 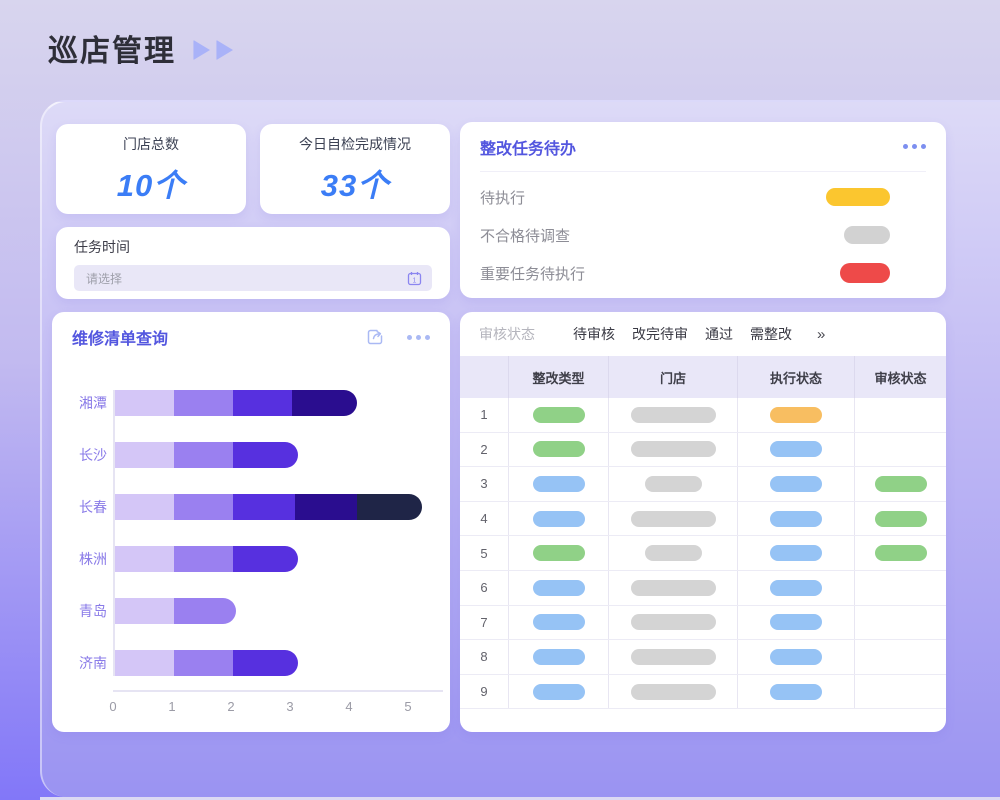 I want to click on stat-value: 33个, so click(x=355, y=185).